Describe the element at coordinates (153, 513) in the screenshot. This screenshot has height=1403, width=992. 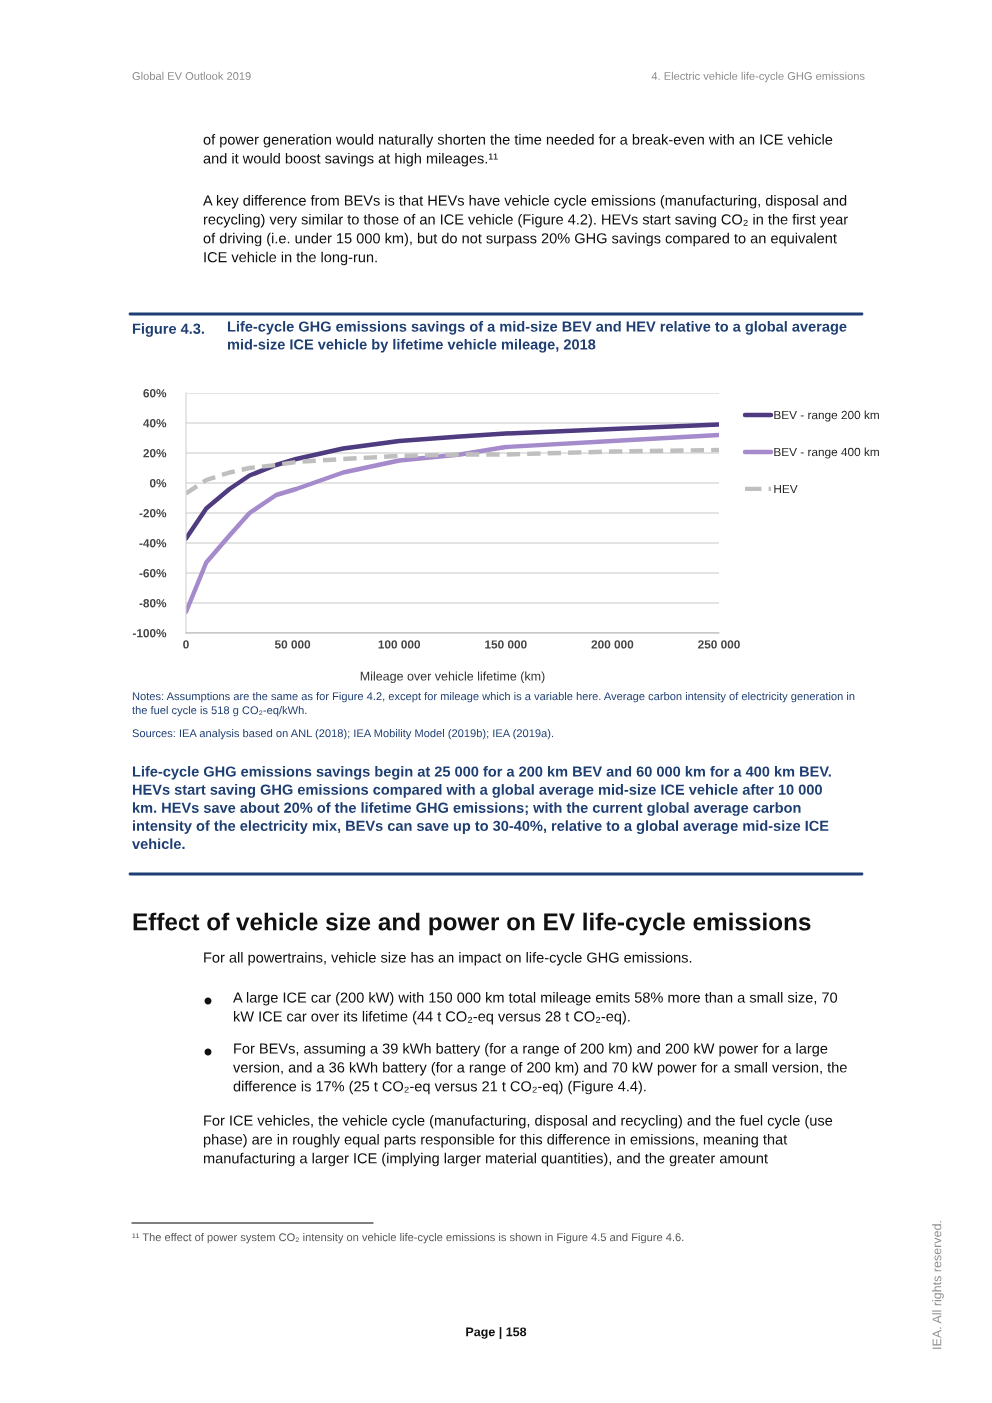
I see `y-tick-label: -20%` at that location.